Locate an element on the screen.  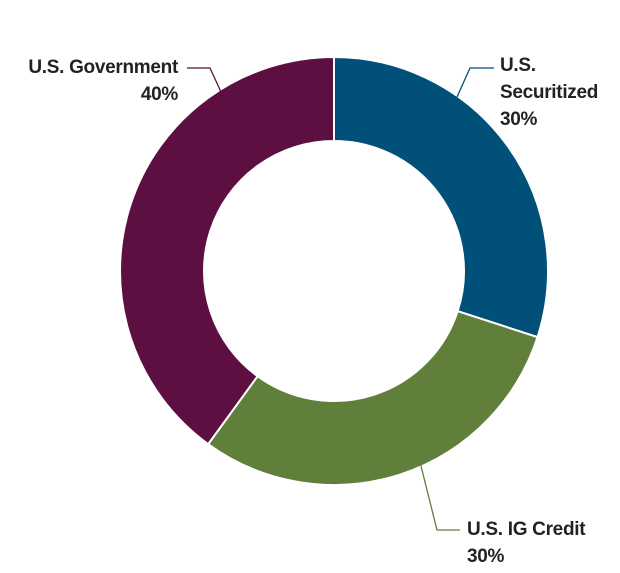
slice-label-group: U.S. IG Credit 30% is located at coordinates (542, 543).